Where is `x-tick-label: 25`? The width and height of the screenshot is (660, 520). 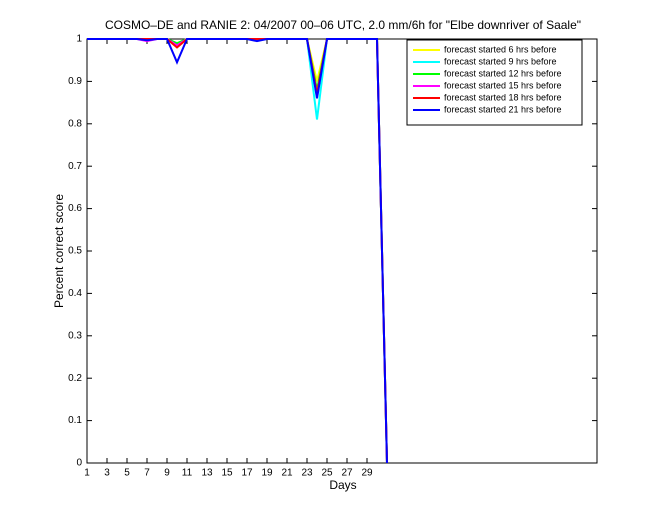 x-tick-label: 25 is located at coordinates (327, 473).